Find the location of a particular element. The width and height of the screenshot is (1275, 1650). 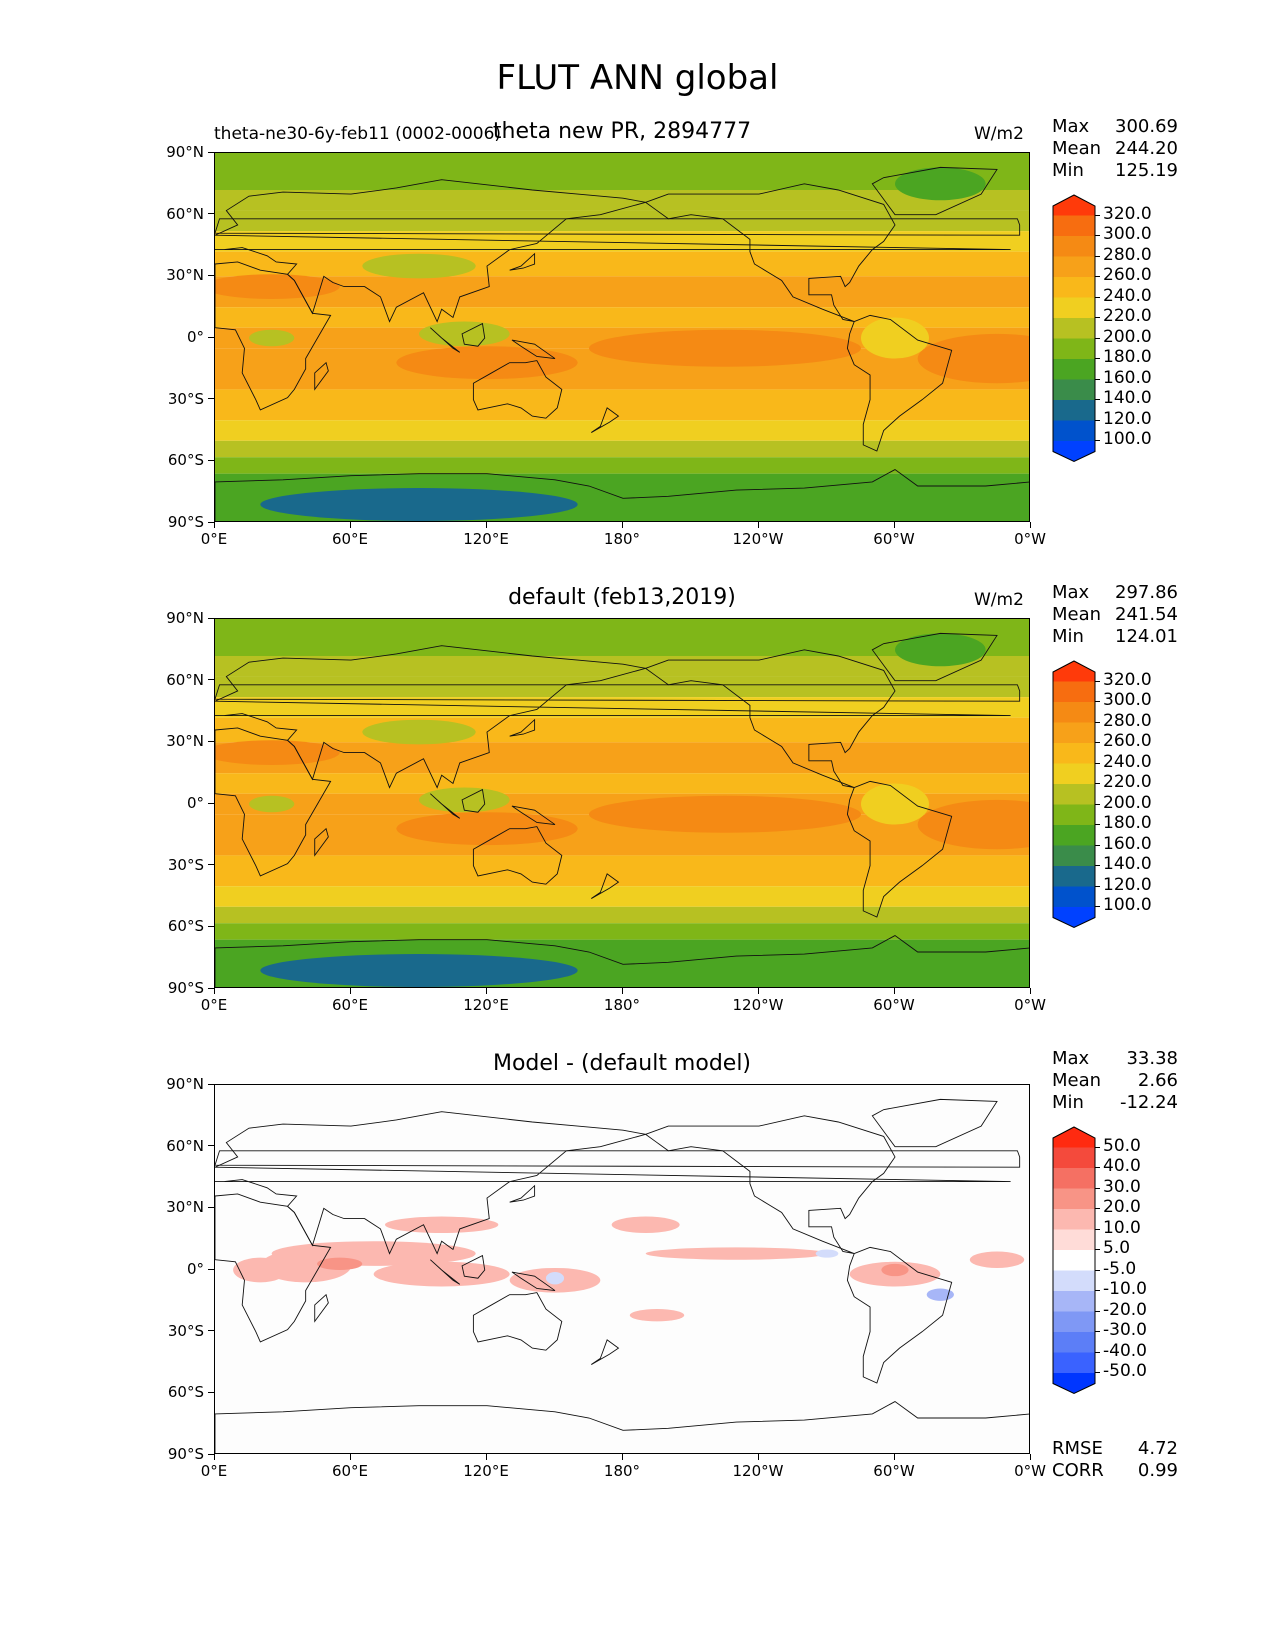

figure-title: FLUT ANN global is located at coordinates (637, 78).